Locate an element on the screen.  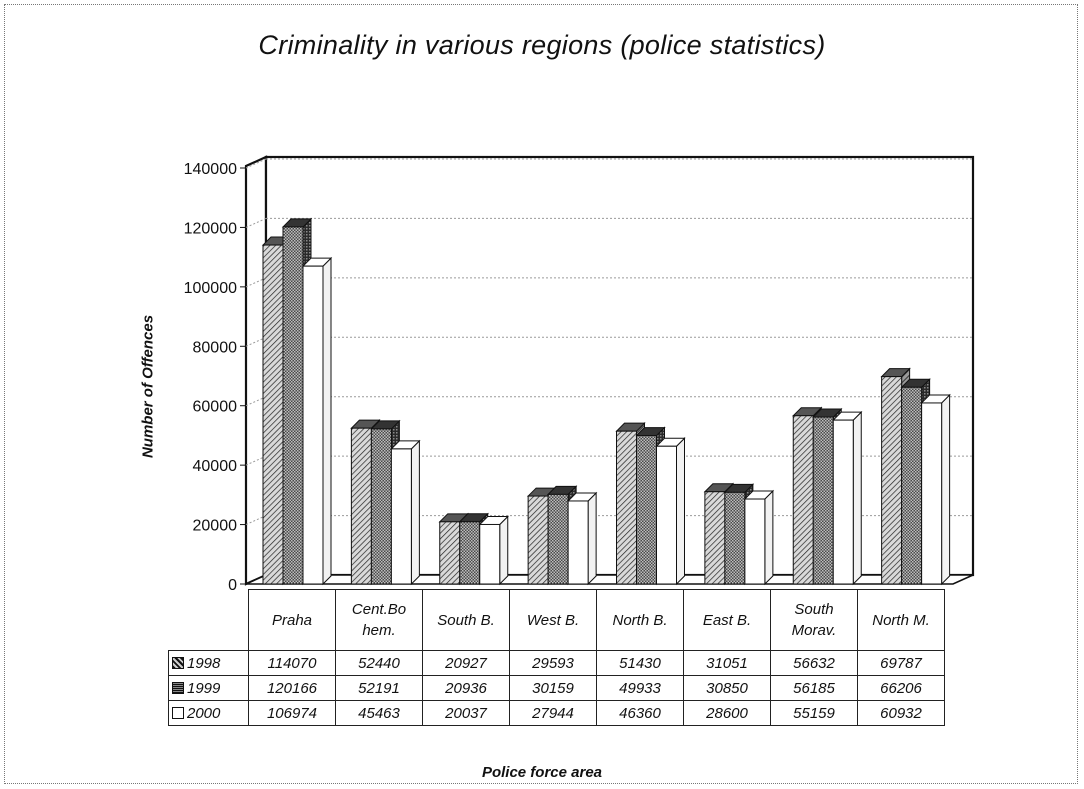
y-tick-label: 0 is located at coordinates (232, 585).